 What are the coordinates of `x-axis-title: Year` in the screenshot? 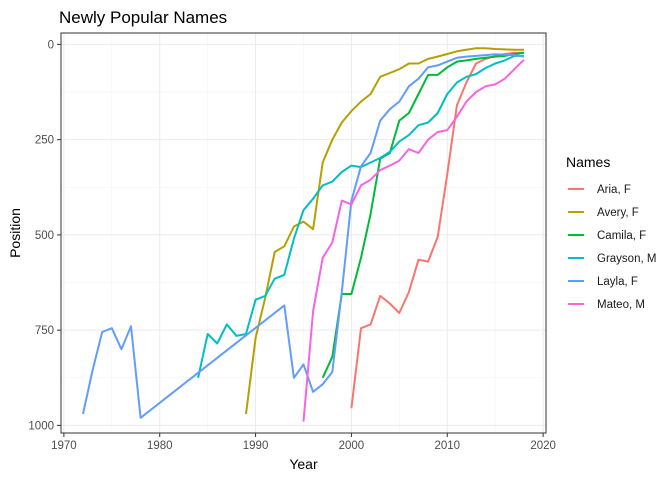 It's located at (303, 464).